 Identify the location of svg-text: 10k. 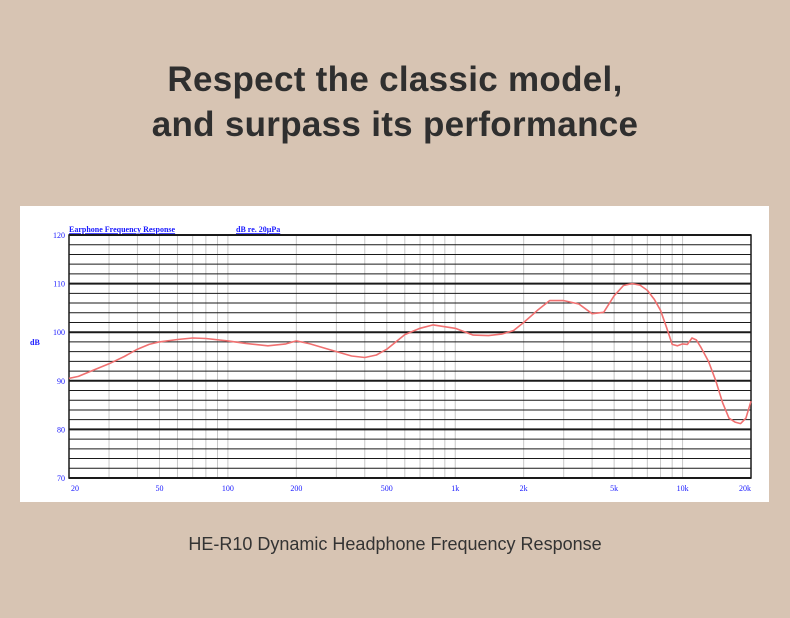
(683, 488).